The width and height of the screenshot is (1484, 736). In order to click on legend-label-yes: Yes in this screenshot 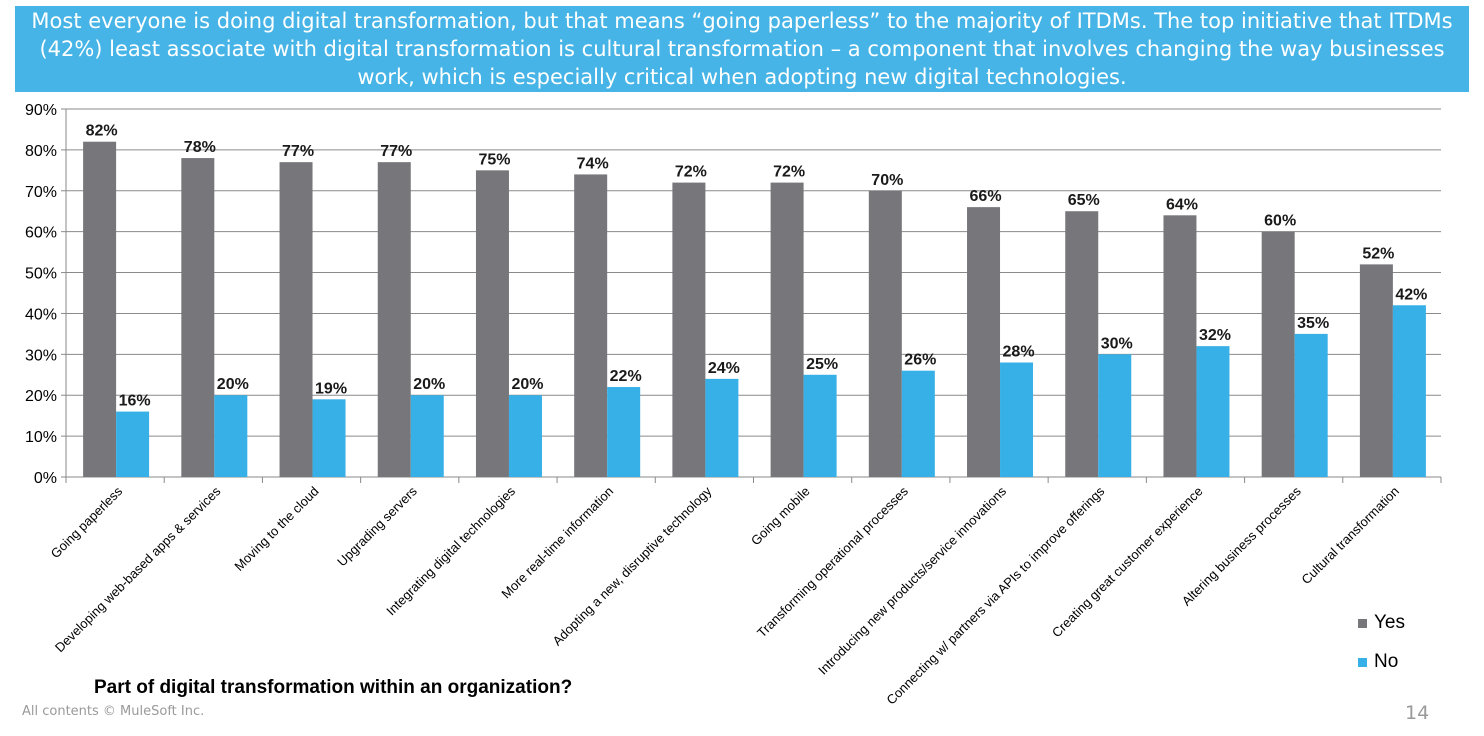, I will do `click(1389, 622)`.